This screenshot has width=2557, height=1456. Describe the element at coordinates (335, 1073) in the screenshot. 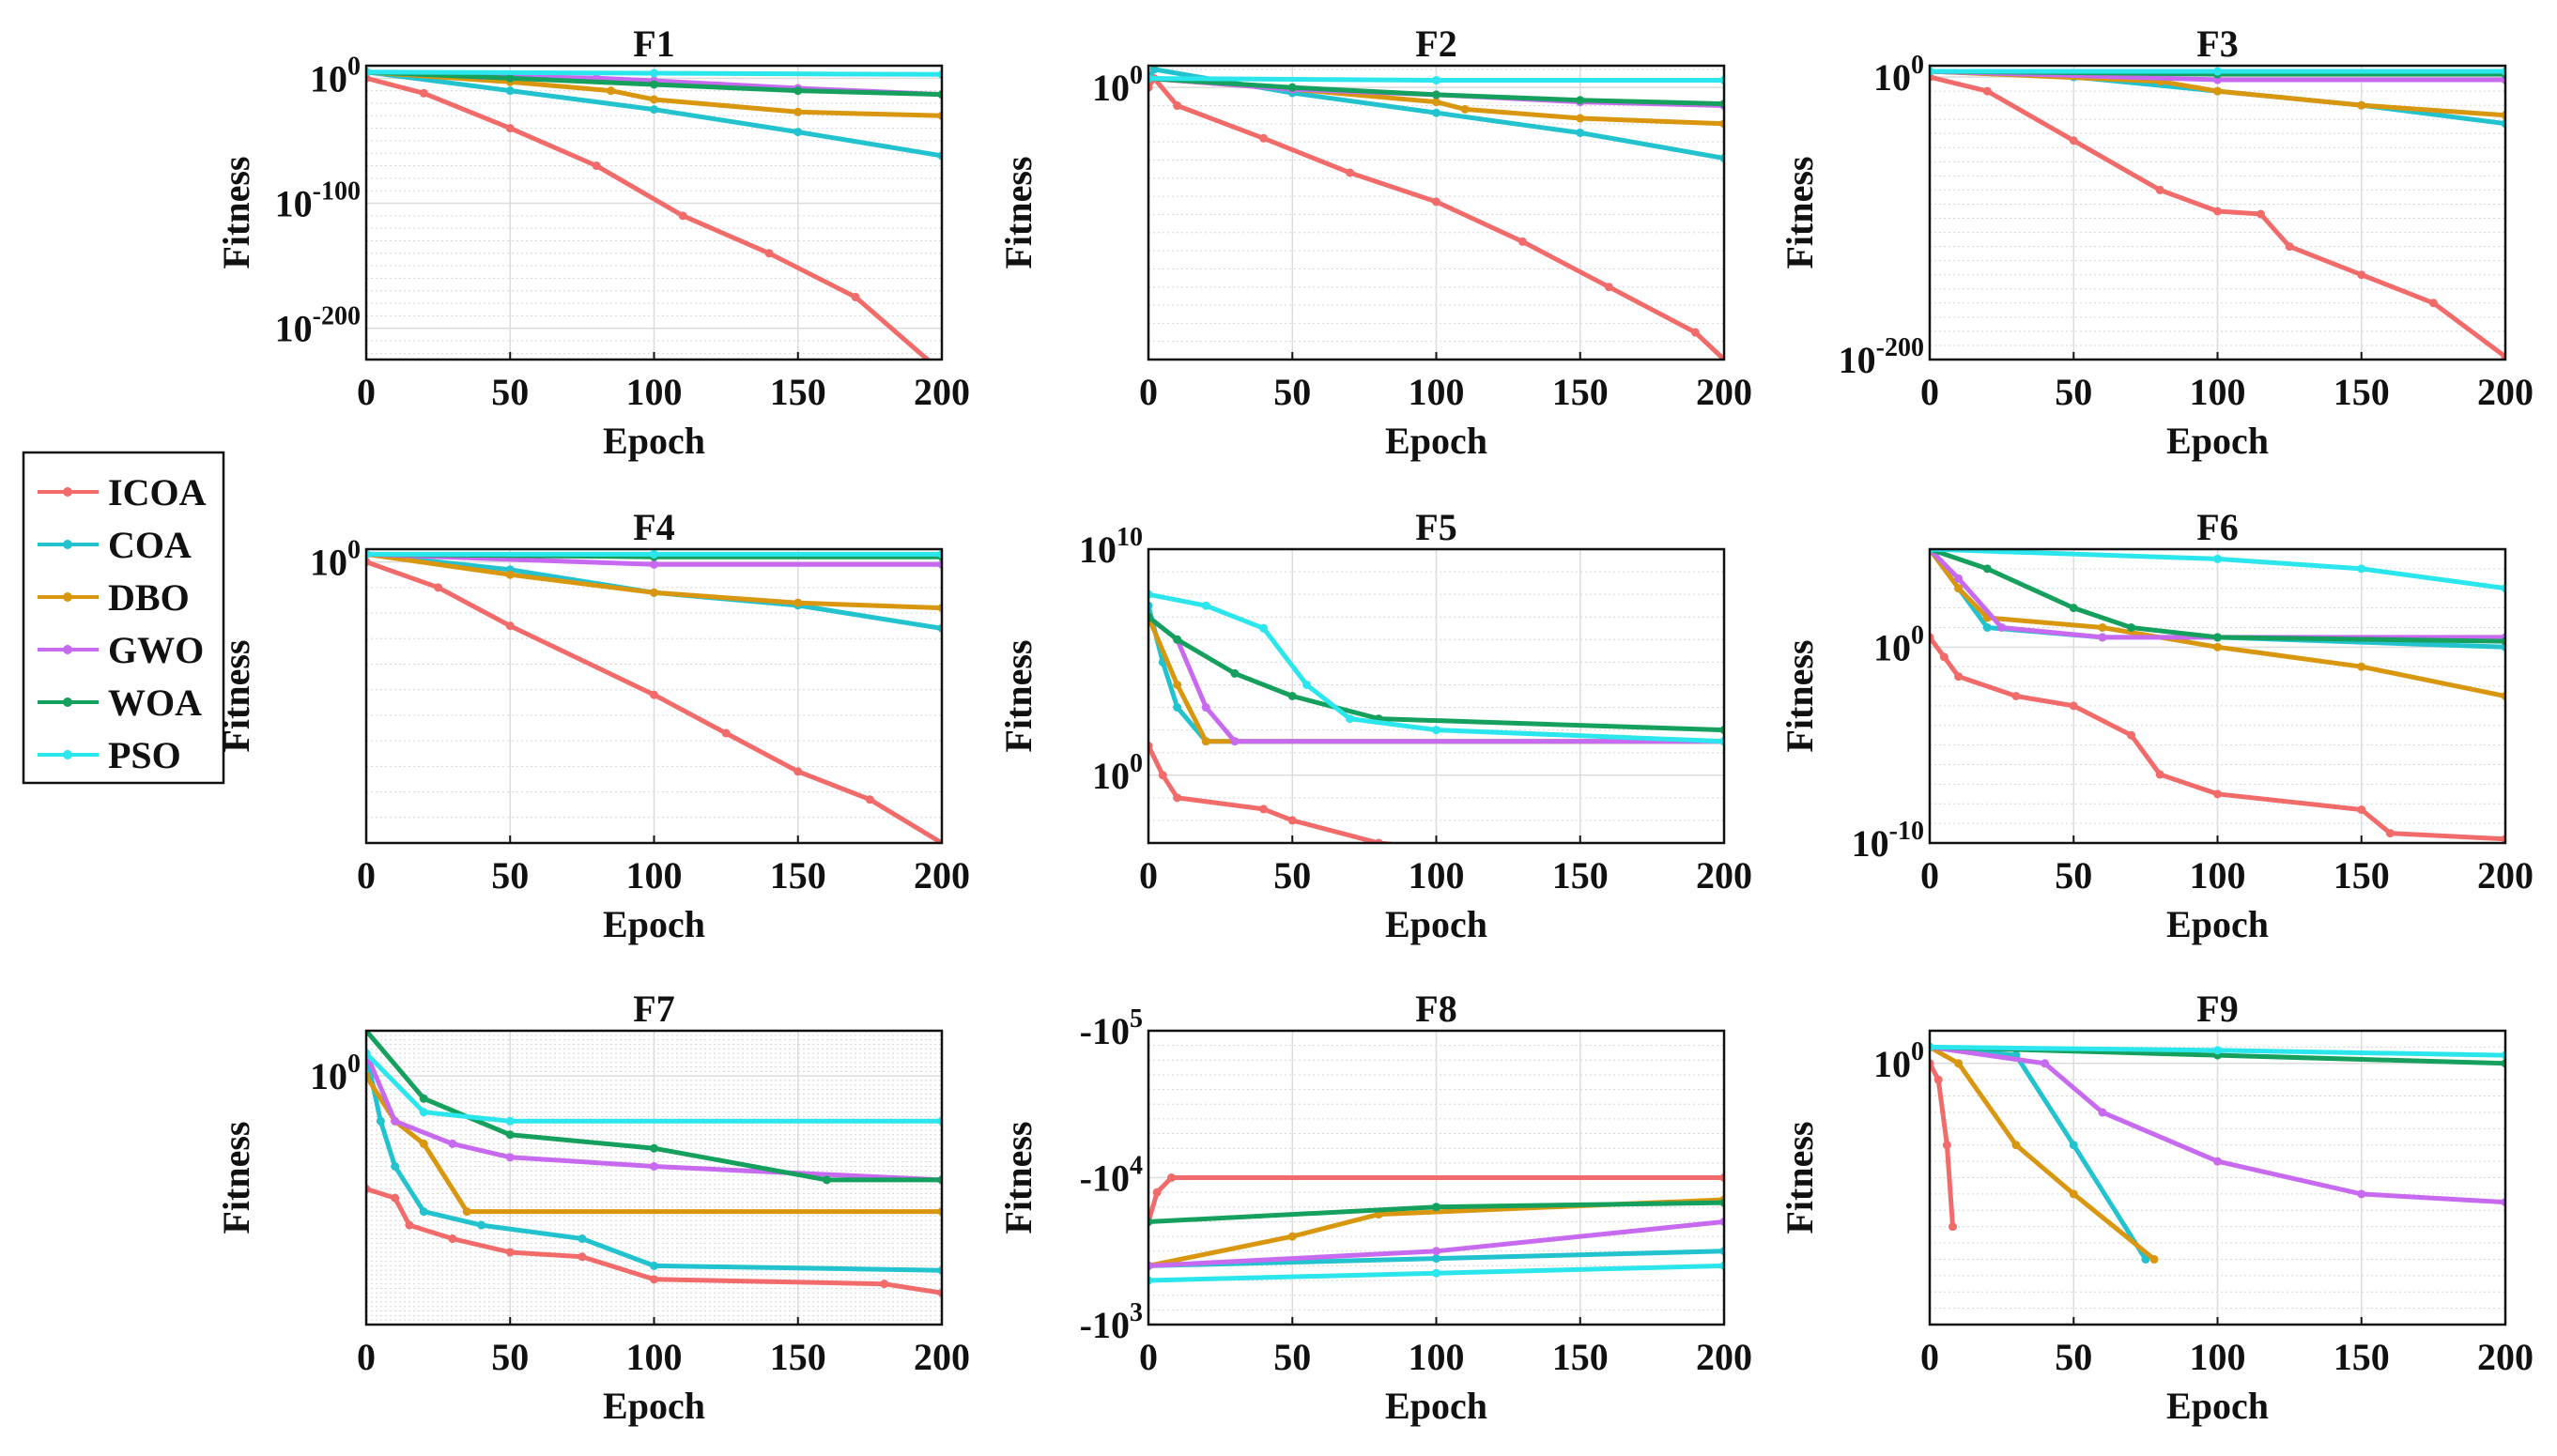

I see `y-tick-label: 100` at that location.